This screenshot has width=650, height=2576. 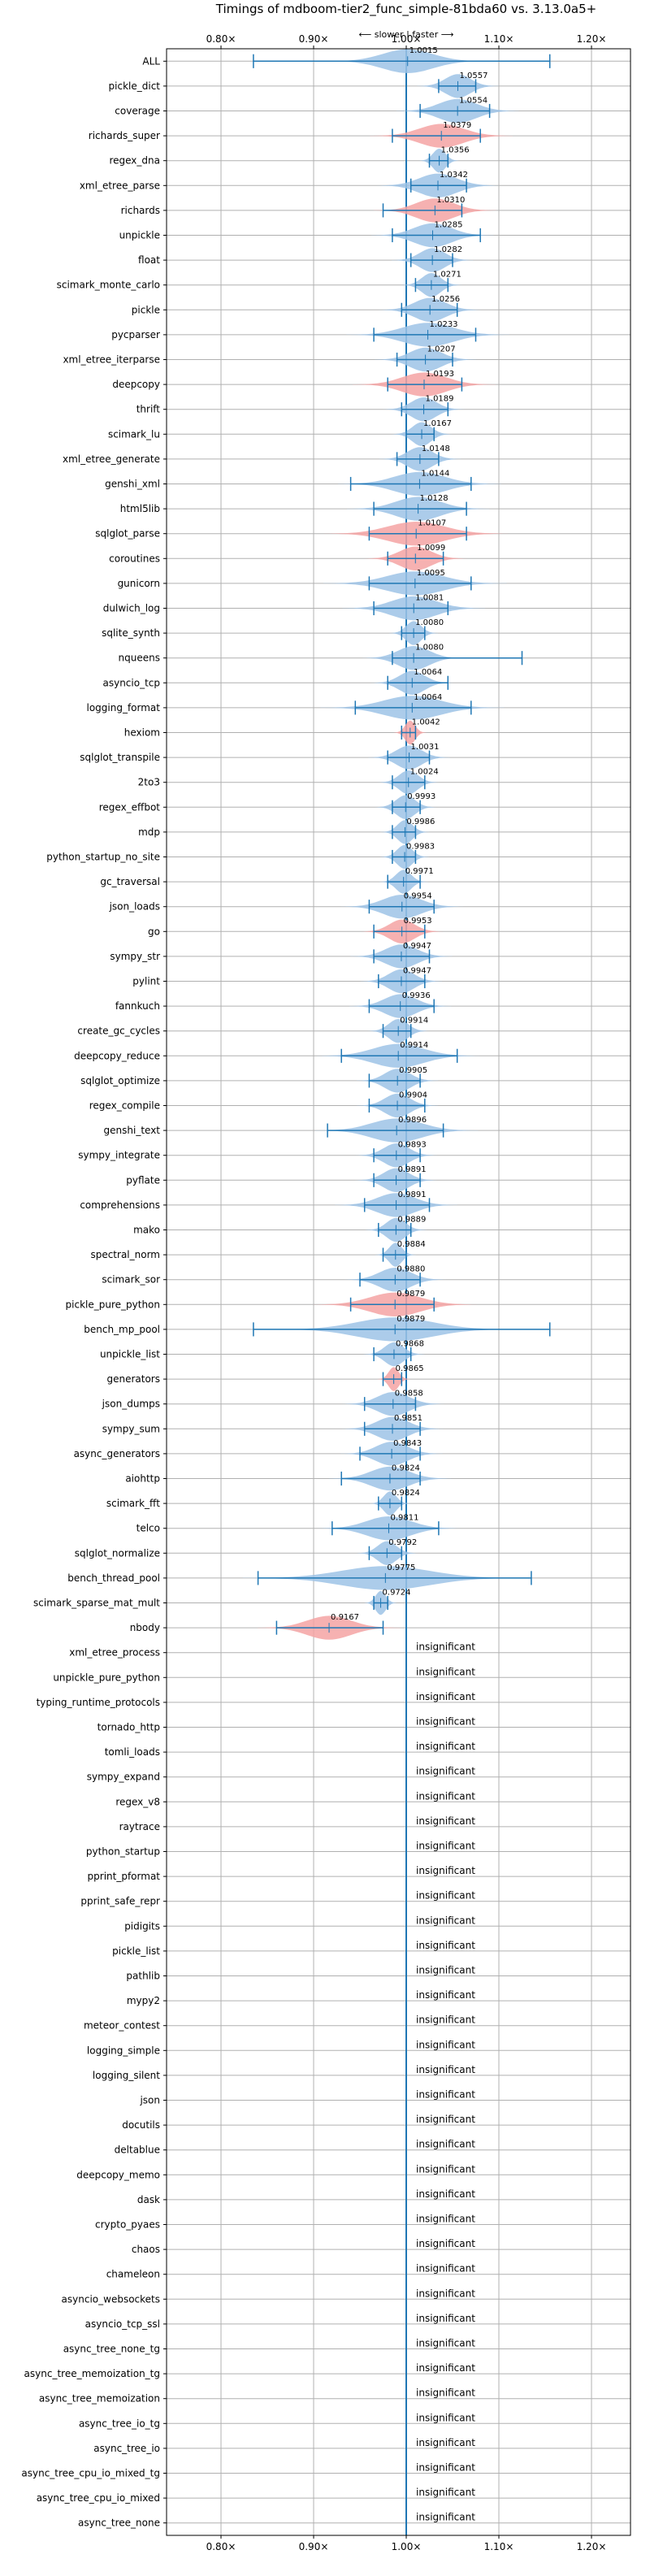 What do you see at coordinates (107, 1677) in the screenshot?
I see `benchmark-label: unpickle_pure_python` at bounding box center [107, 1677].